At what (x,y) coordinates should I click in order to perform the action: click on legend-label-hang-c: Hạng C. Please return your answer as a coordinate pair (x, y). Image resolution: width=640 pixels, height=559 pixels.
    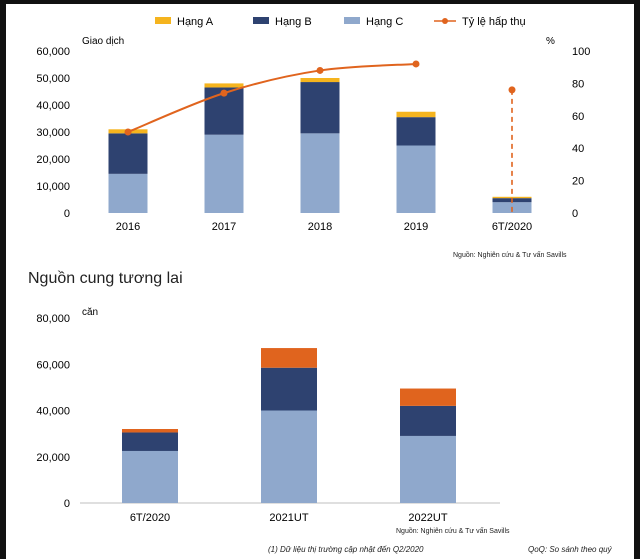
    Looking at the image, I should click on (384, 22).